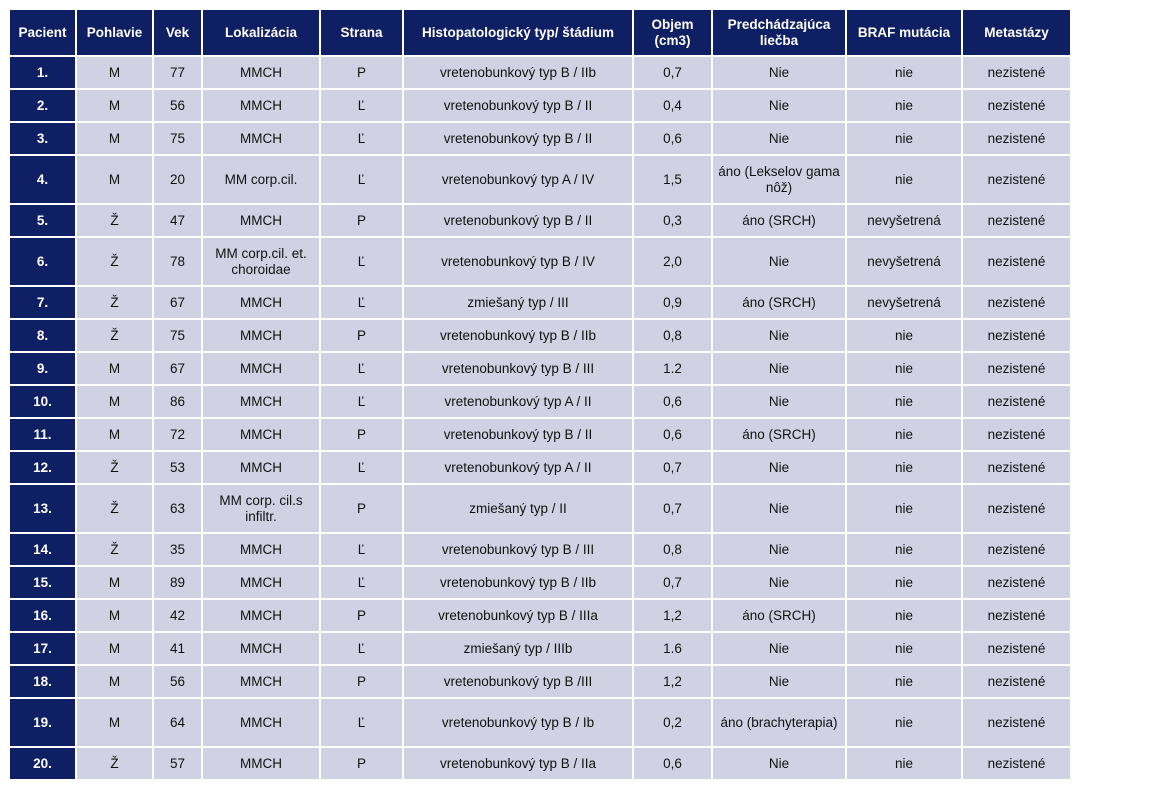 Image resolution: width=1156 pixels, height=800 pixels. What do you see at coordinates (518, 508) in the screenshot?
I see `histopatologicky-typ-cell: zmiešaný typ / II` at bounding box center [518, 508].